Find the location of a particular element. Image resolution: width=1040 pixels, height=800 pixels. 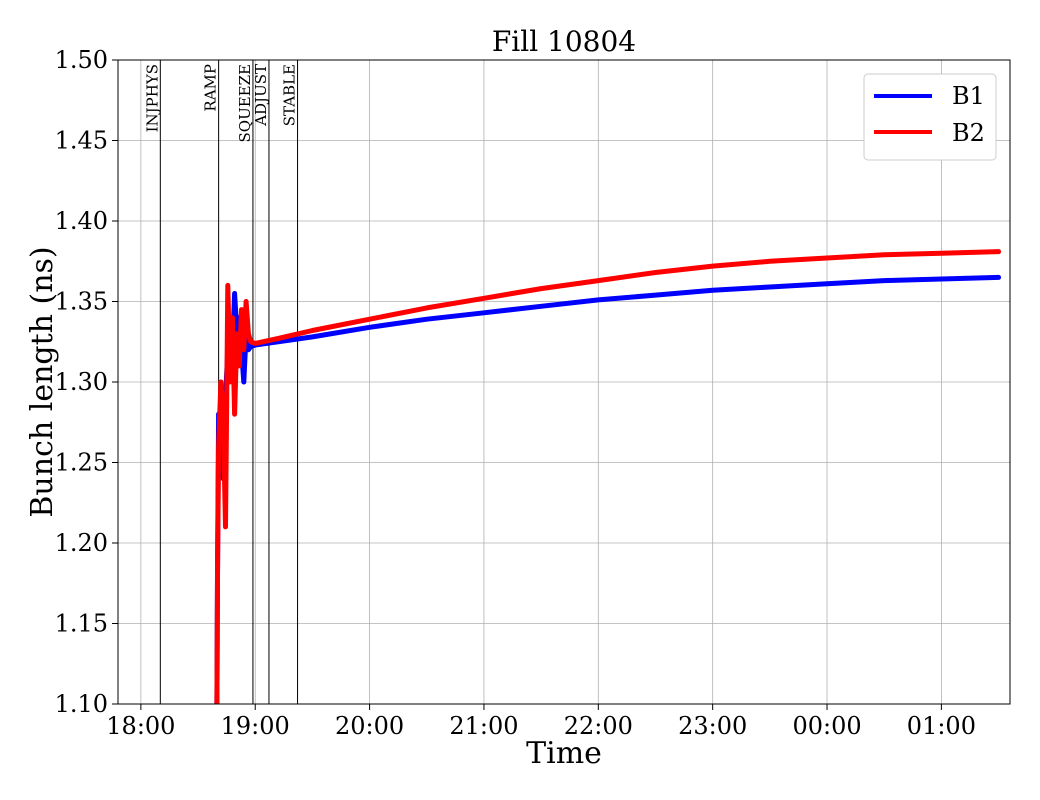

x-axis-label: Time is located at coordinates (564, 753).